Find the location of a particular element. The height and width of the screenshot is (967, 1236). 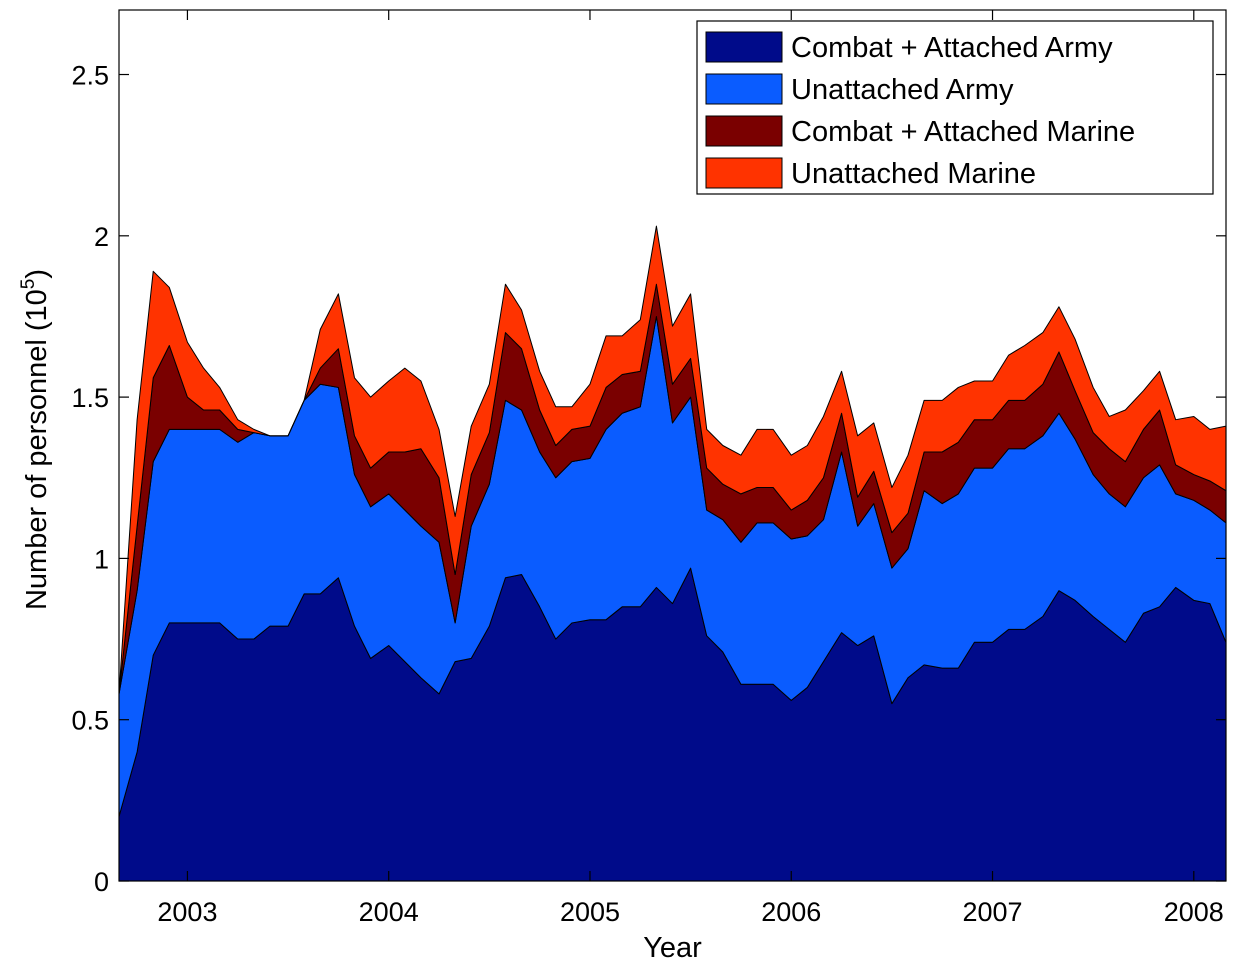

x-tick-label: 2005 is located at coordinates (590, 912).